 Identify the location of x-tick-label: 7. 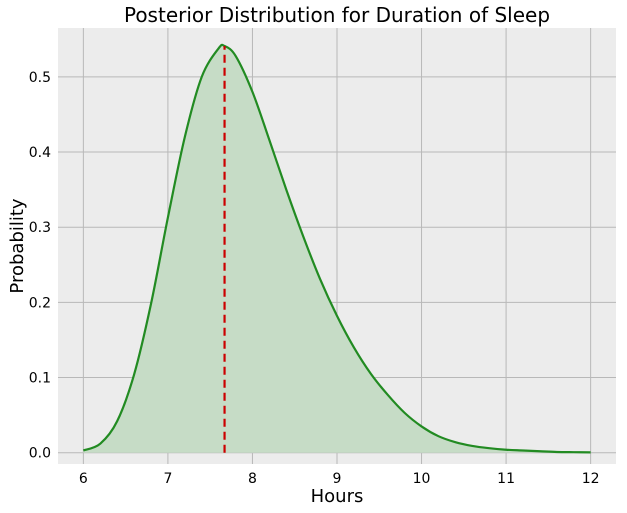
(167, 479).